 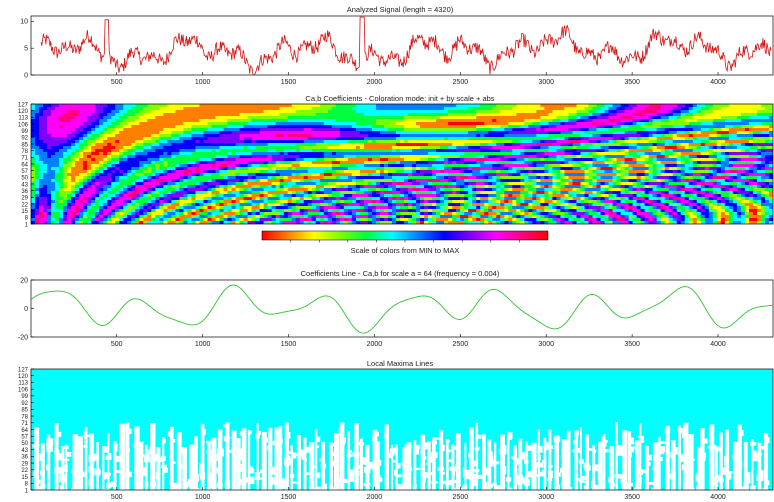 I want to click on coefficients-y-tick-label: 99, so click(x=24, y=132).